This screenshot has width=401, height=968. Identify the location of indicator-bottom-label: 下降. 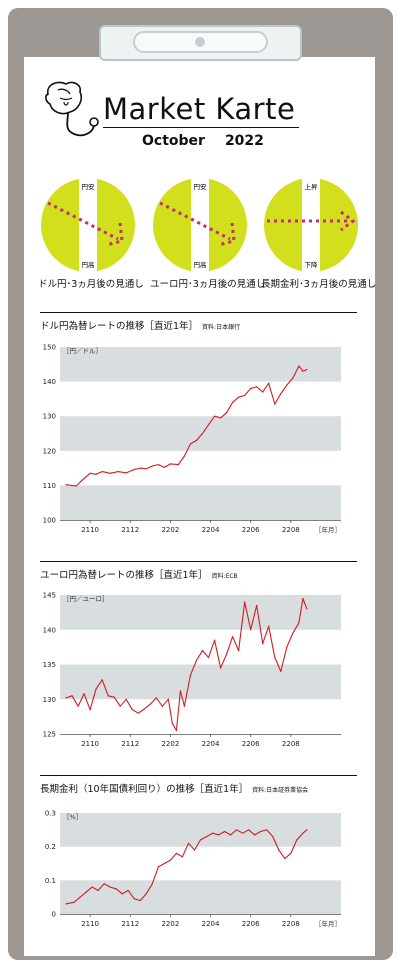
(312, 264).